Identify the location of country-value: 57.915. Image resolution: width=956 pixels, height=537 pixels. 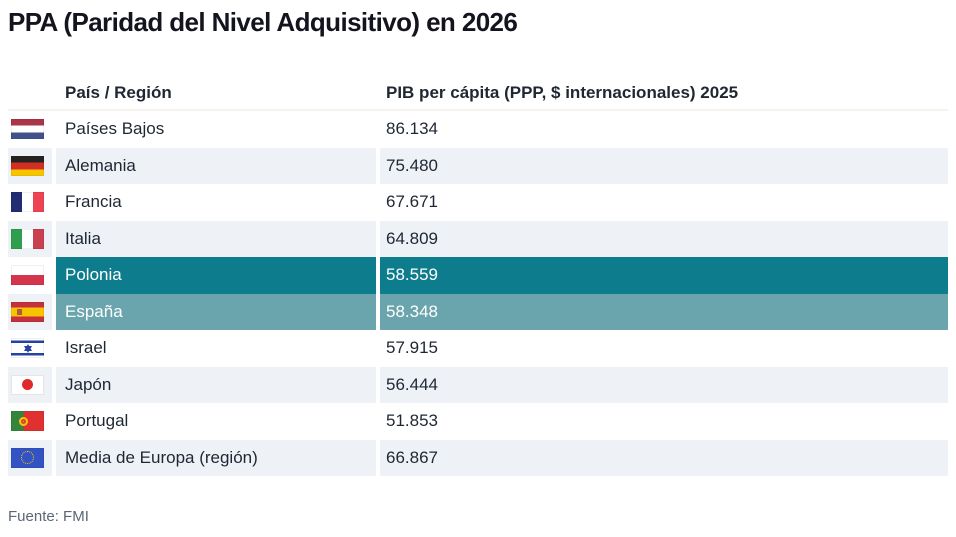
(412, 348).